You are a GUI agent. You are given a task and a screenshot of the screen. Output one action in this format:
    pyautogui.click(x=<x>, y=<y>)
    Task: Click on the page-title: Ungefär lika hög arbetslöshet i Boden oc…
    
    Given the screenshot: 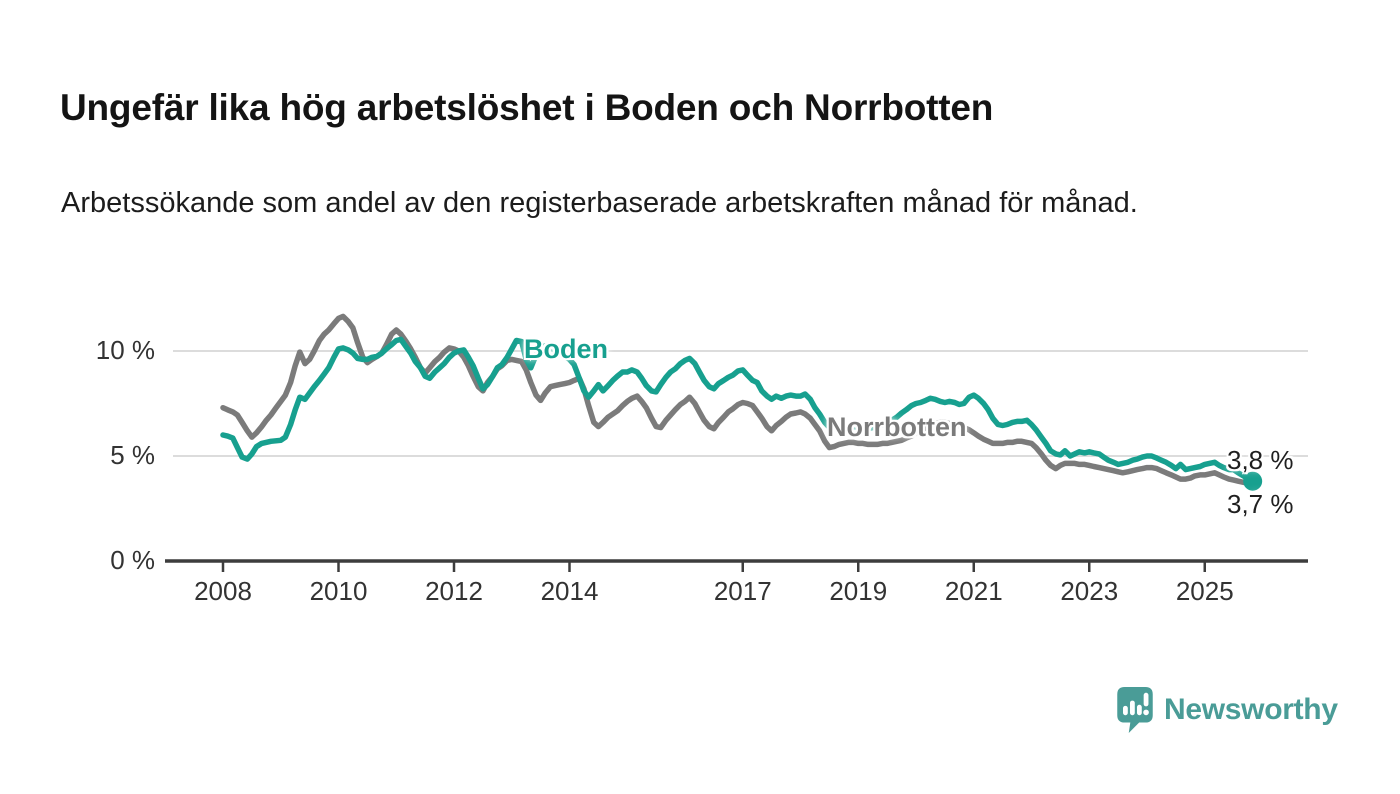 What is the action you would take?
    pyautogui.click(x=527, y=107)
    